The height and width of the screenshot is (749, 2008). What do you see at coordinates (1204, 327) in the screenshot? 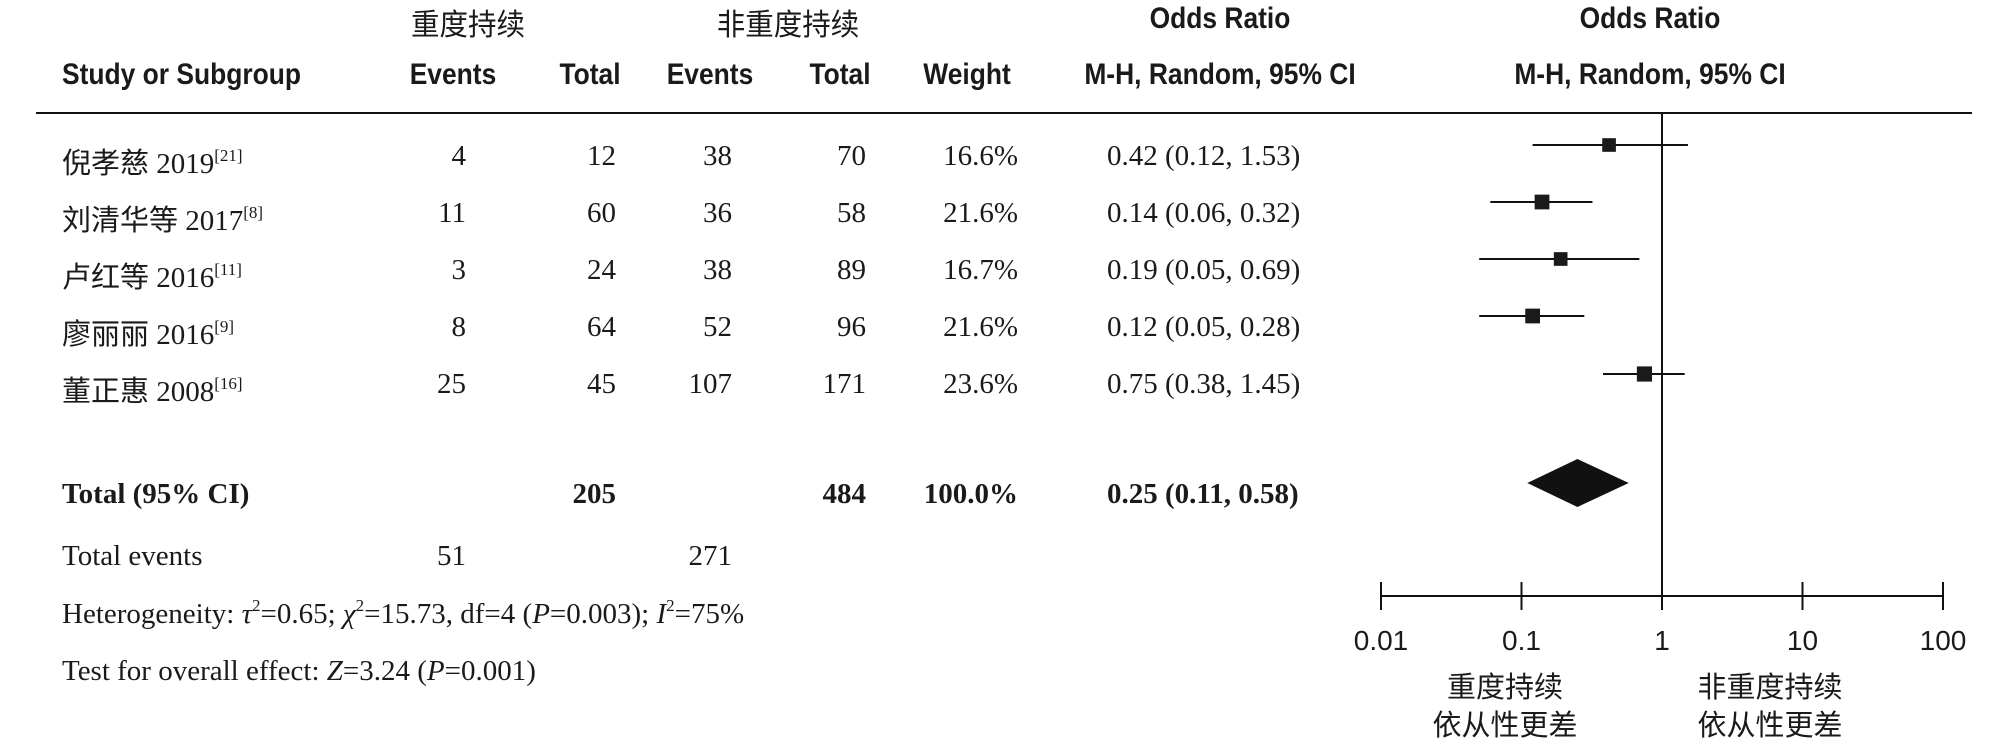
I see `ci-cell: 0.12 (0.05, 0.28)` at bounding box center [1204, 327].